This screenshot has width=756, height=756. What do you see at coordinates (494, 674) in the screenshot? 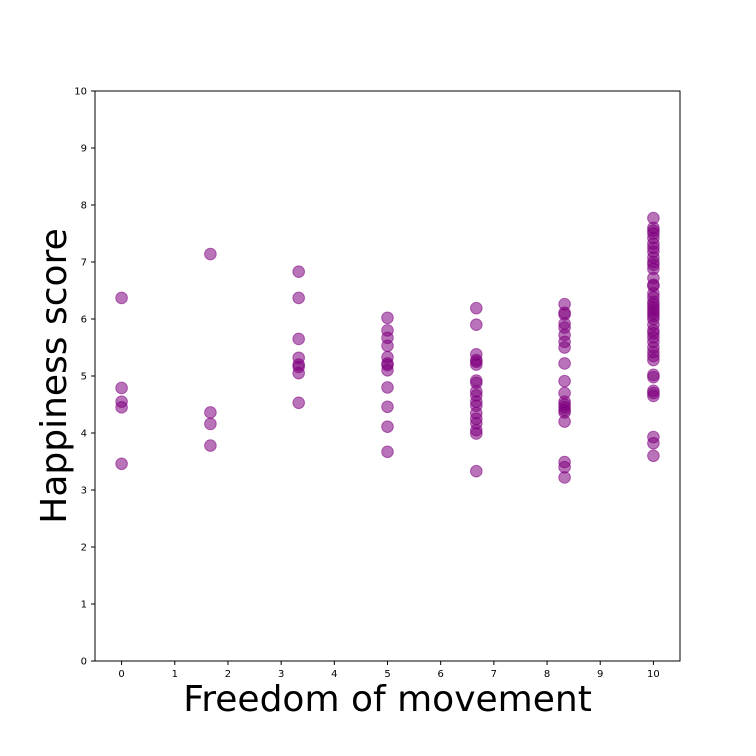
I see `x-tick-label: 7` at bounding box center [494, 674].